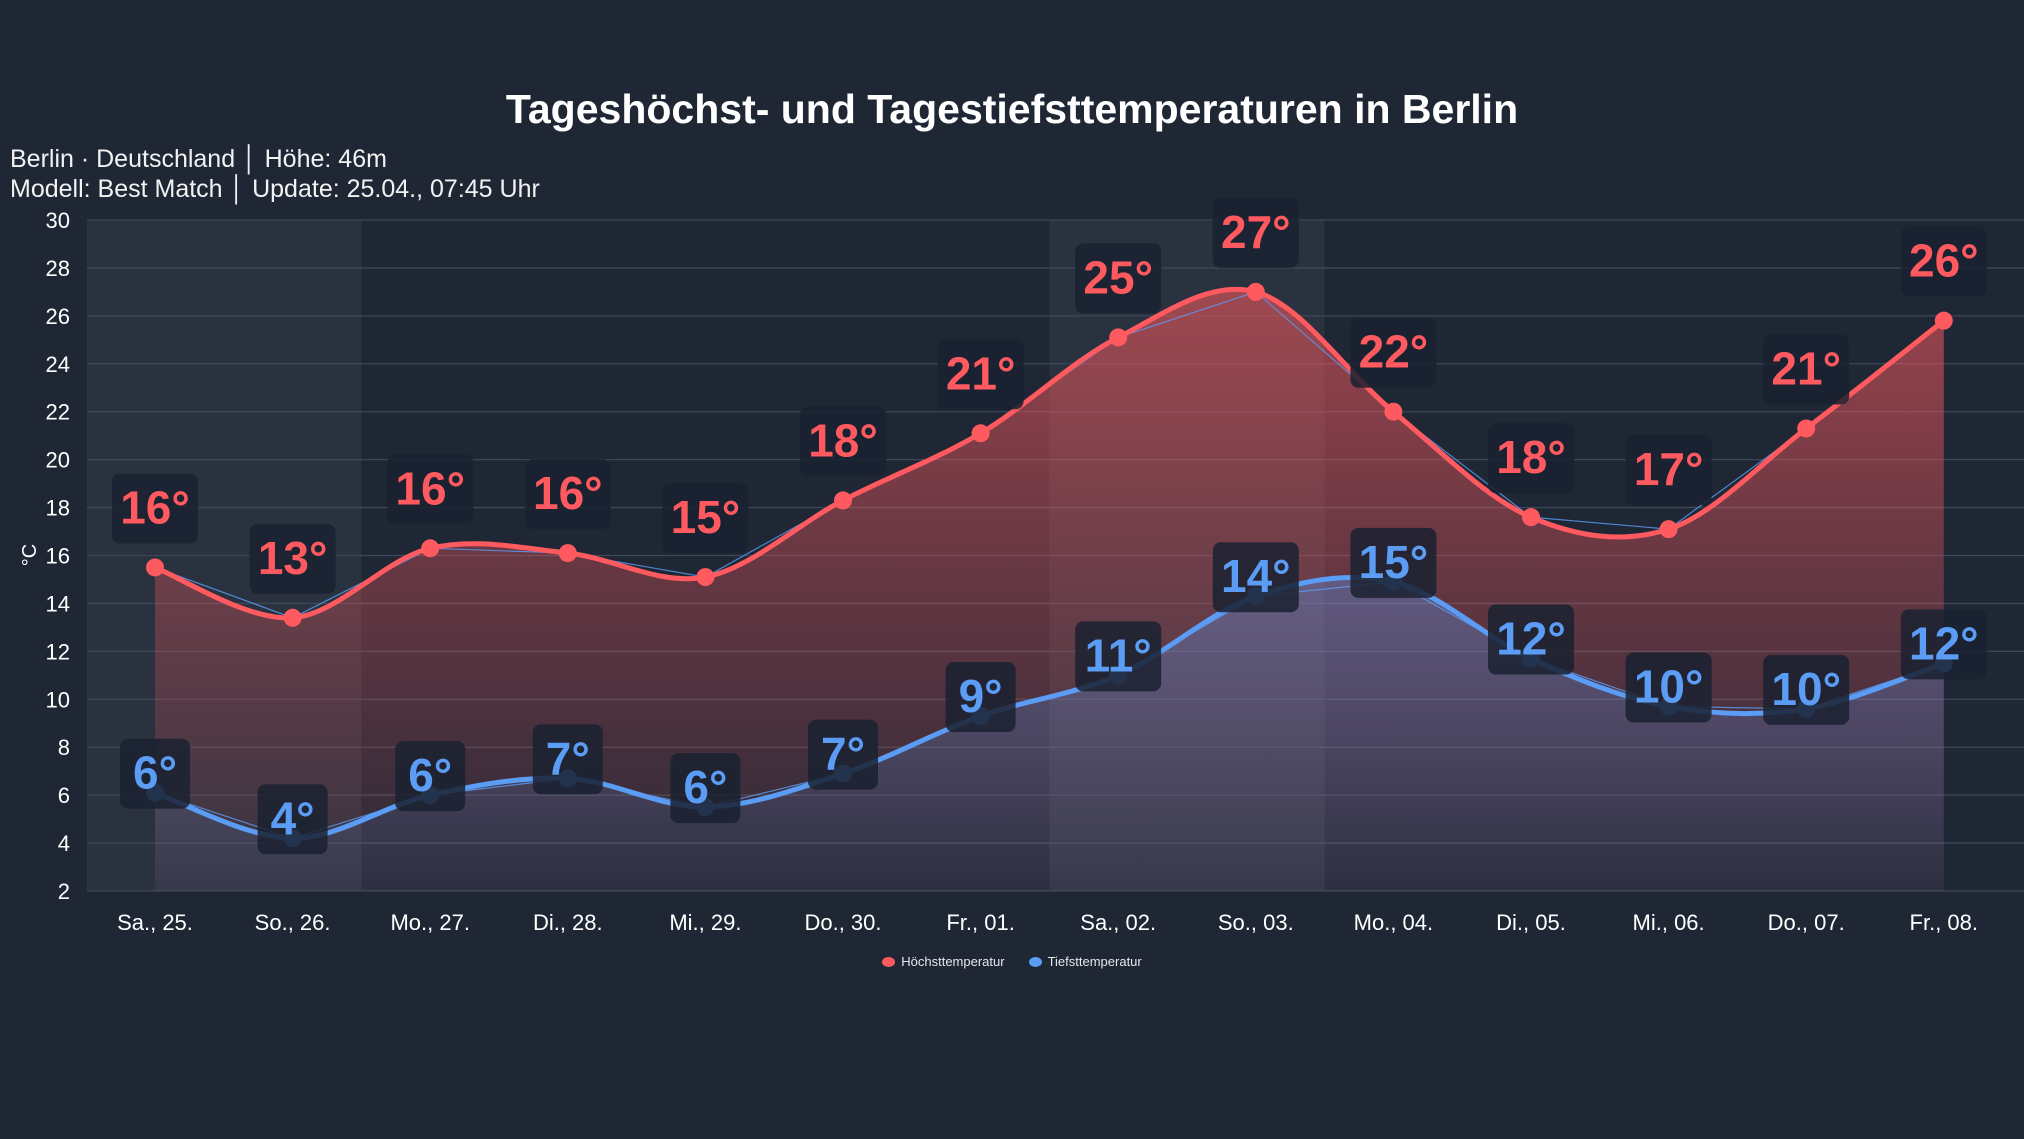  What do you see at coordinates (1118, 922) in the screenshot?
I see `x-tick-label: Sa., 02.` at bounding box center [1118, 922].